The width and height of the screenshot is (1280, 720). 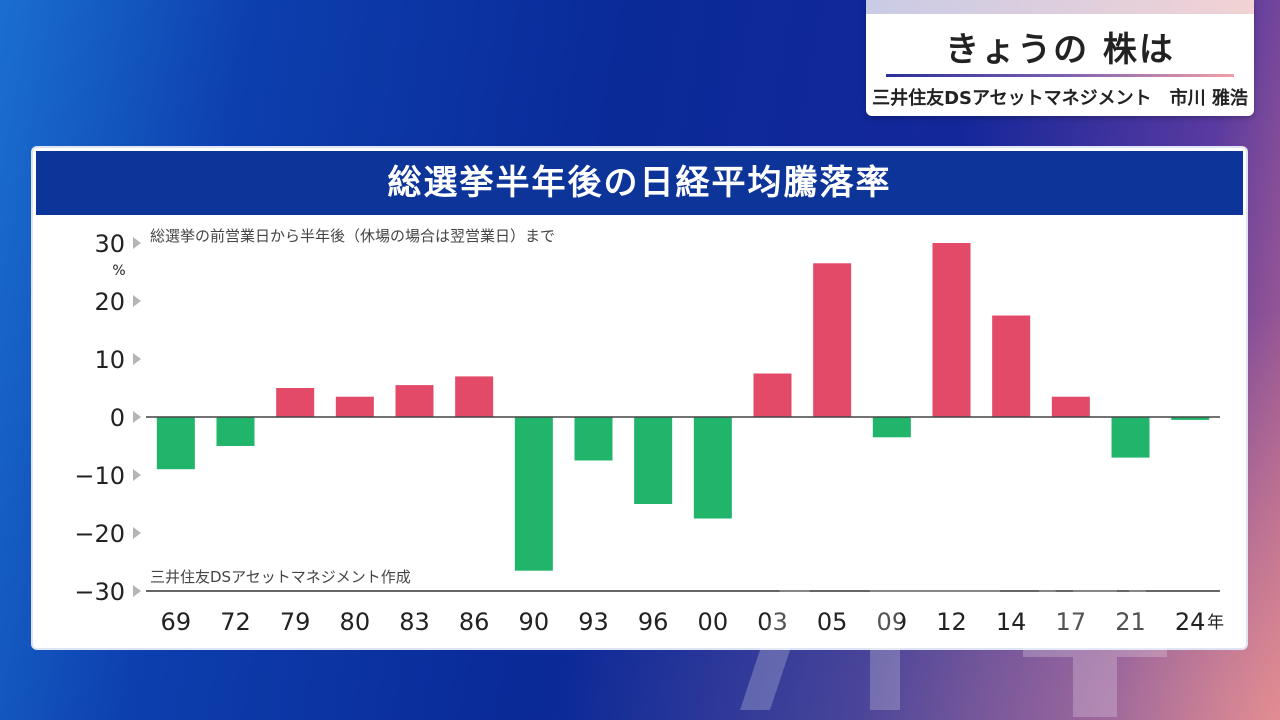 I want to click on caption-divider, so click(x=1060, y=75).